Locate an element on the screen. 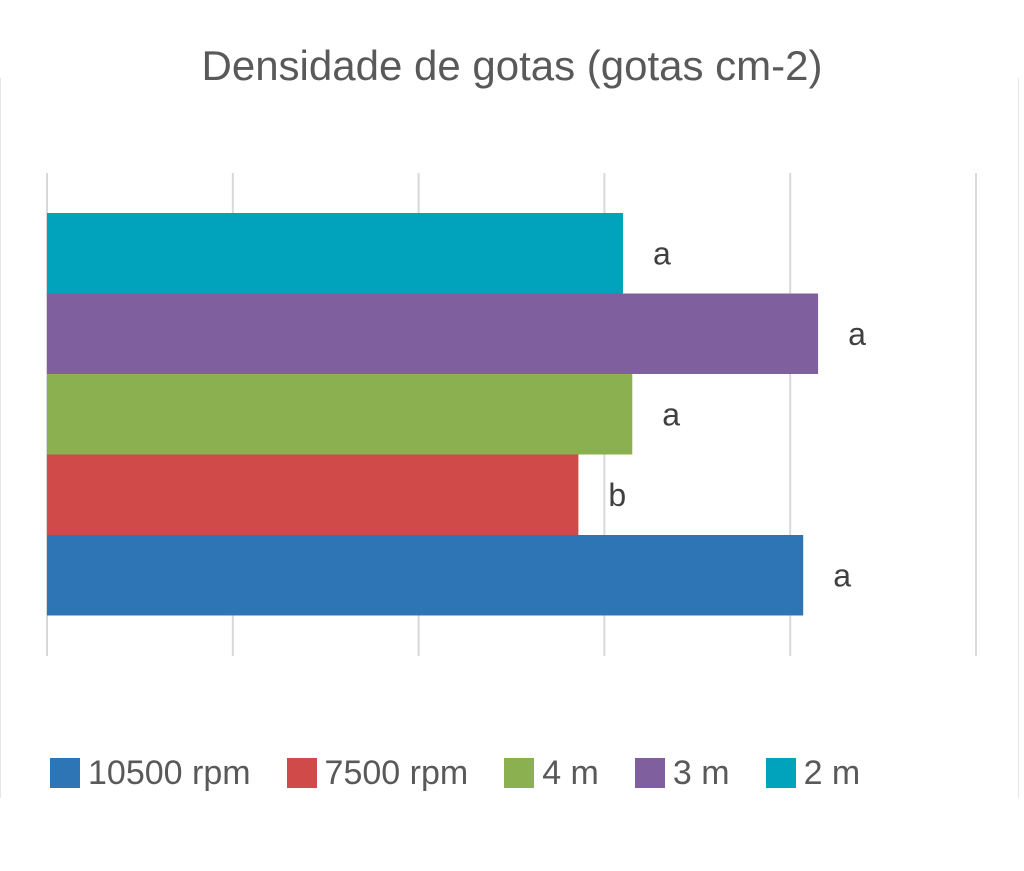  legend-item: 10500 rpm is located at coordinates (150, 773).